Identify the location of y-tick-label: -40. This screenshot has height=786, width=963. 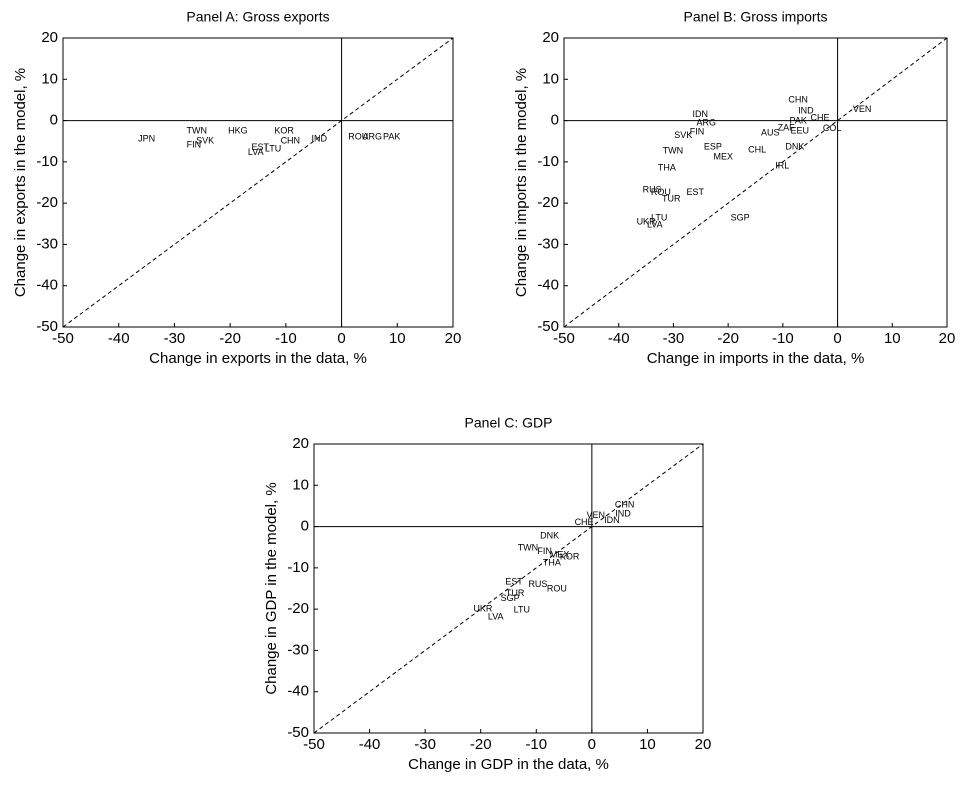
(548, 285).